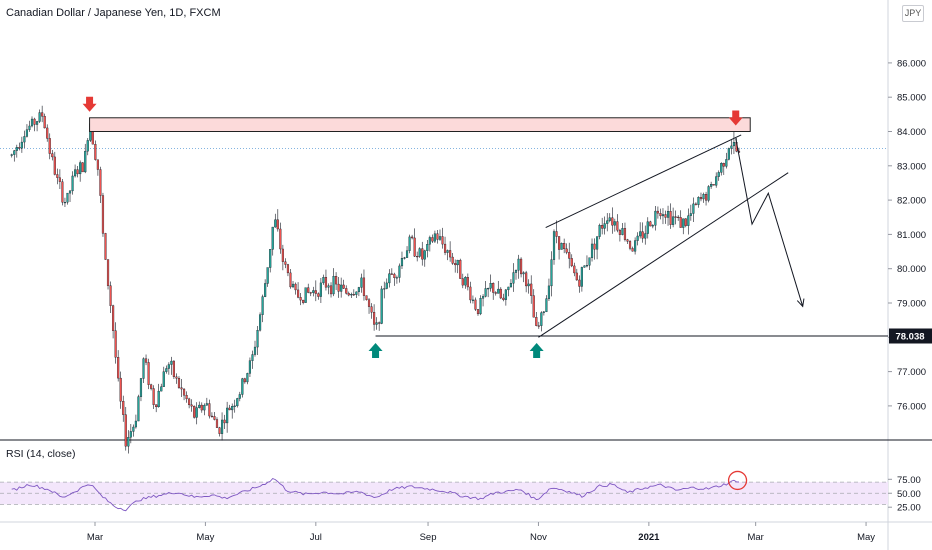  What do you see at coordinates (89, 104) in the screenshot?
I see `down-arrow-marker` at bounding box center [89, 104].